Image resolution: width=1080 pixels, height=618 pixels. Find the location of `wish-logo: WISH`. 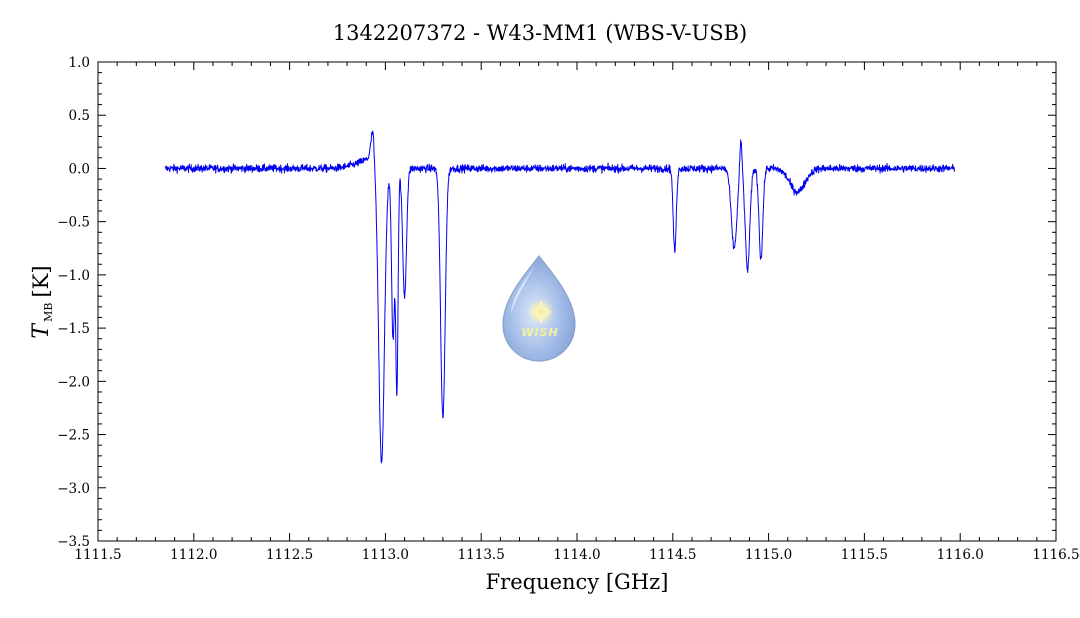

wish-logo: WISH is located at coordinates (539, 308).